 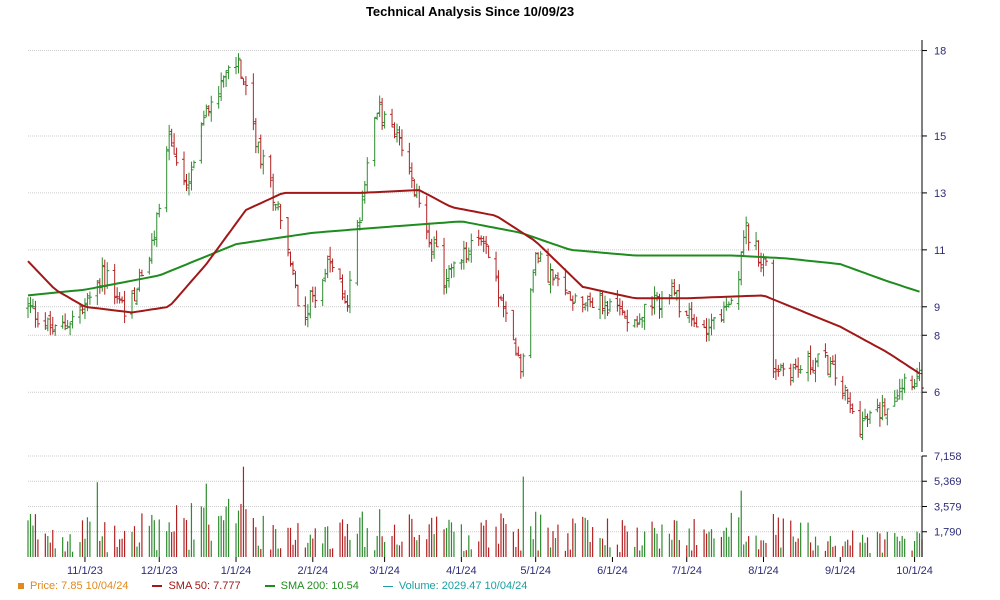 I want to click on x-tick-label: 12/1/23, so click(x=159, y=571).